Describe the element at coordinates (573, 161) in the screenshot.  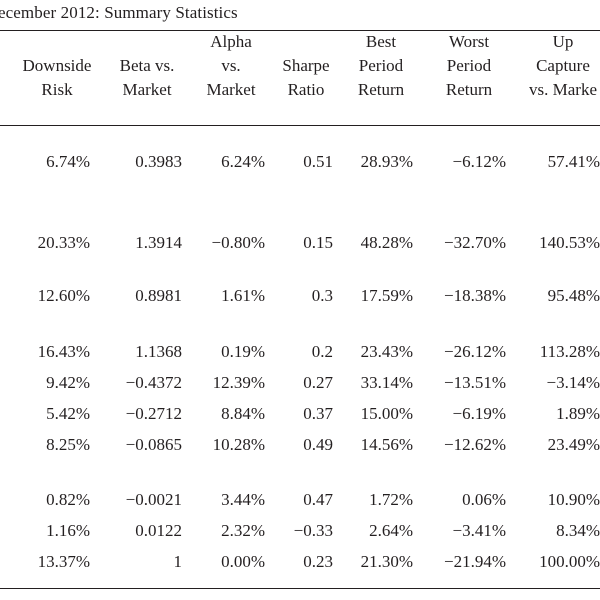
I see `table-cell: 57.41%` at that location.